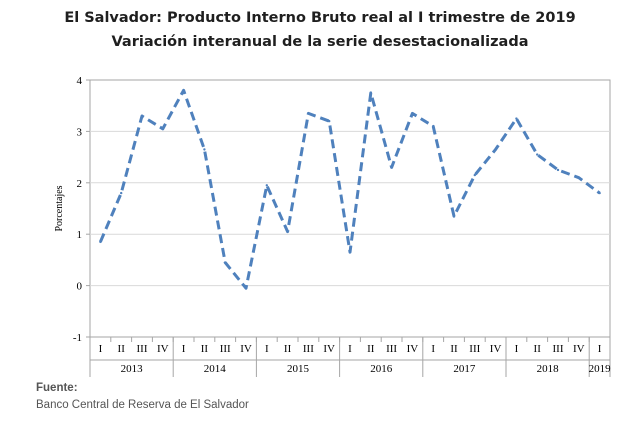 The height and width of the screenshot is (424, 640). I want to click on source-text: Banco Central de Reserva de El Salvador, so click(142, 405).